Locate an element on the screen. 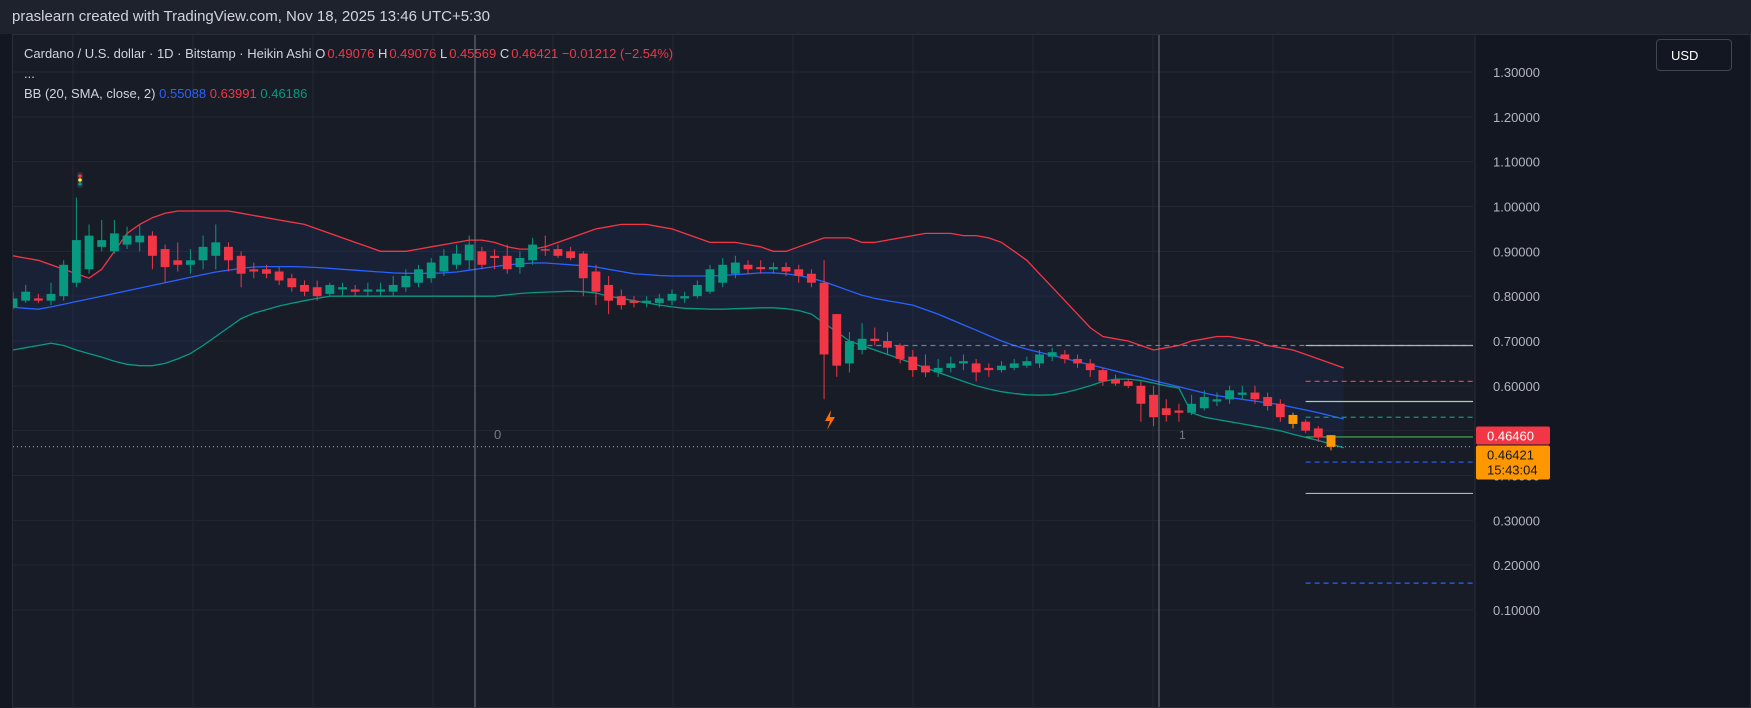 The image size is (1751, 708). legend-low: 0.45569 is located at coordinates (473, 53).